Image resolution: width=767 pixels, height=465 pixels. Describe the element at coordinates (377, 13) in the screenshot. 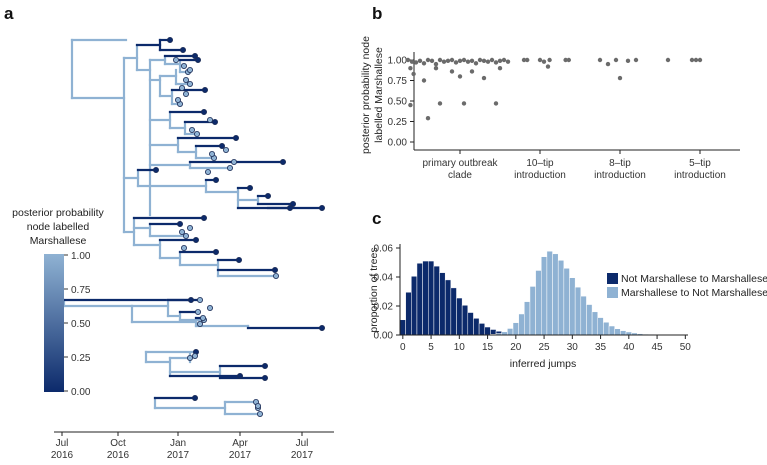

I see `panel-b-letter: b` at that location.